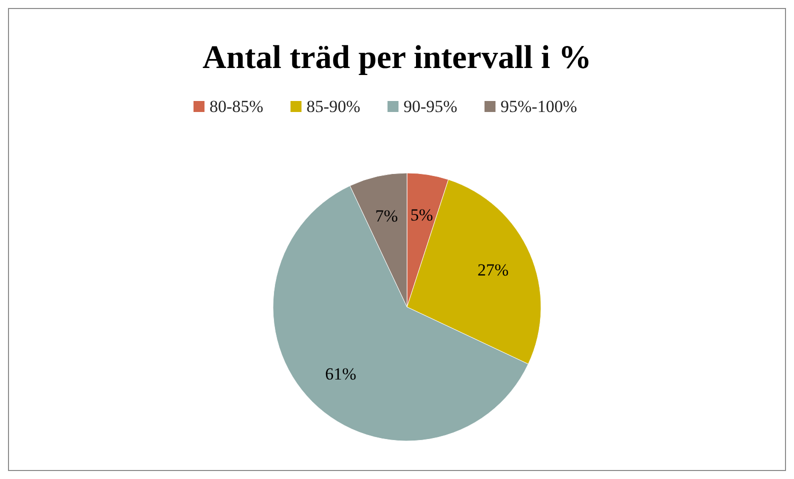 The image size is (794, 479). I want to click on data-label: 7%, so click(386, 216).